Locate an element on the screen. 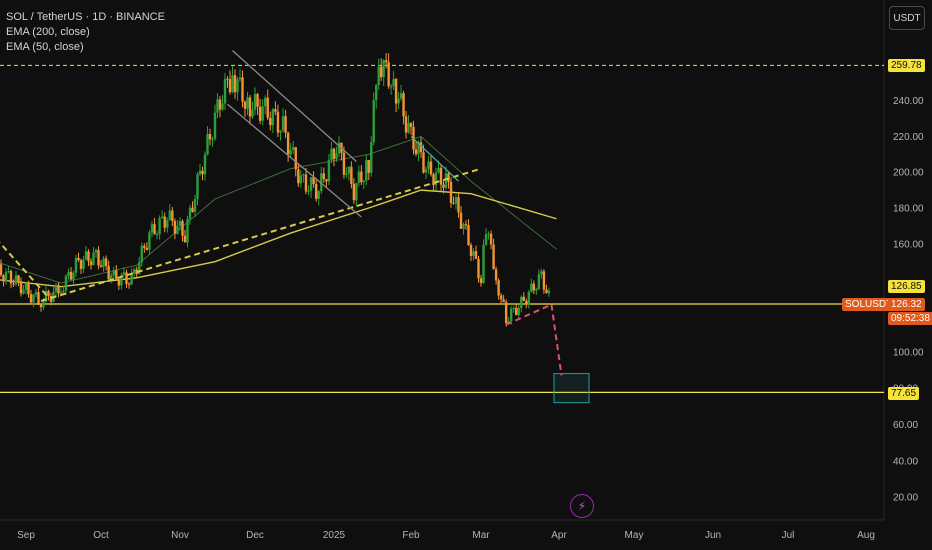 The height and width of the screenshot is (550, 932). y-tick-label: 220.00 is located at coordinates (908, 137).